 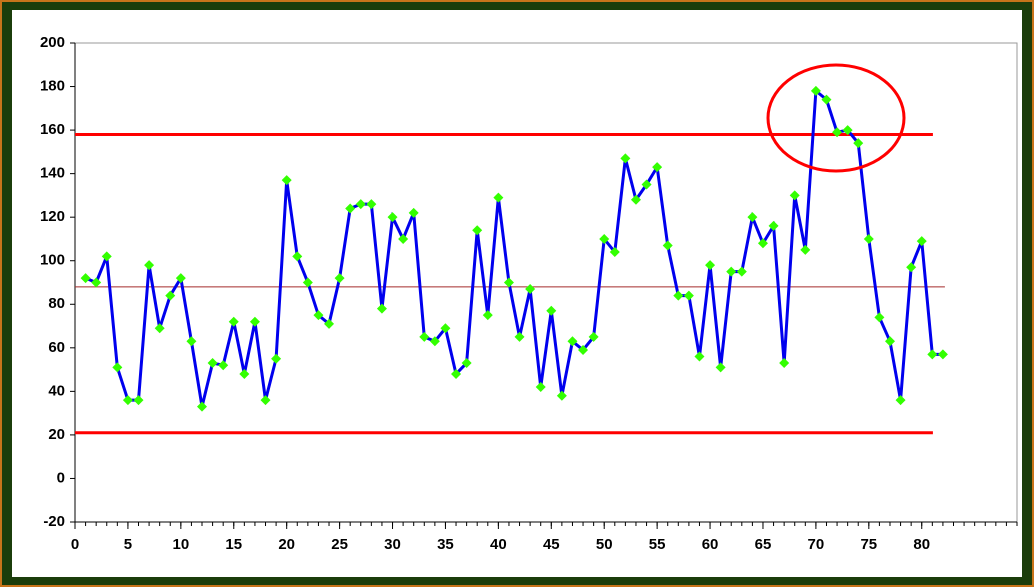 I want to click on x-tick-label: 40, so click(x=498, y=544).